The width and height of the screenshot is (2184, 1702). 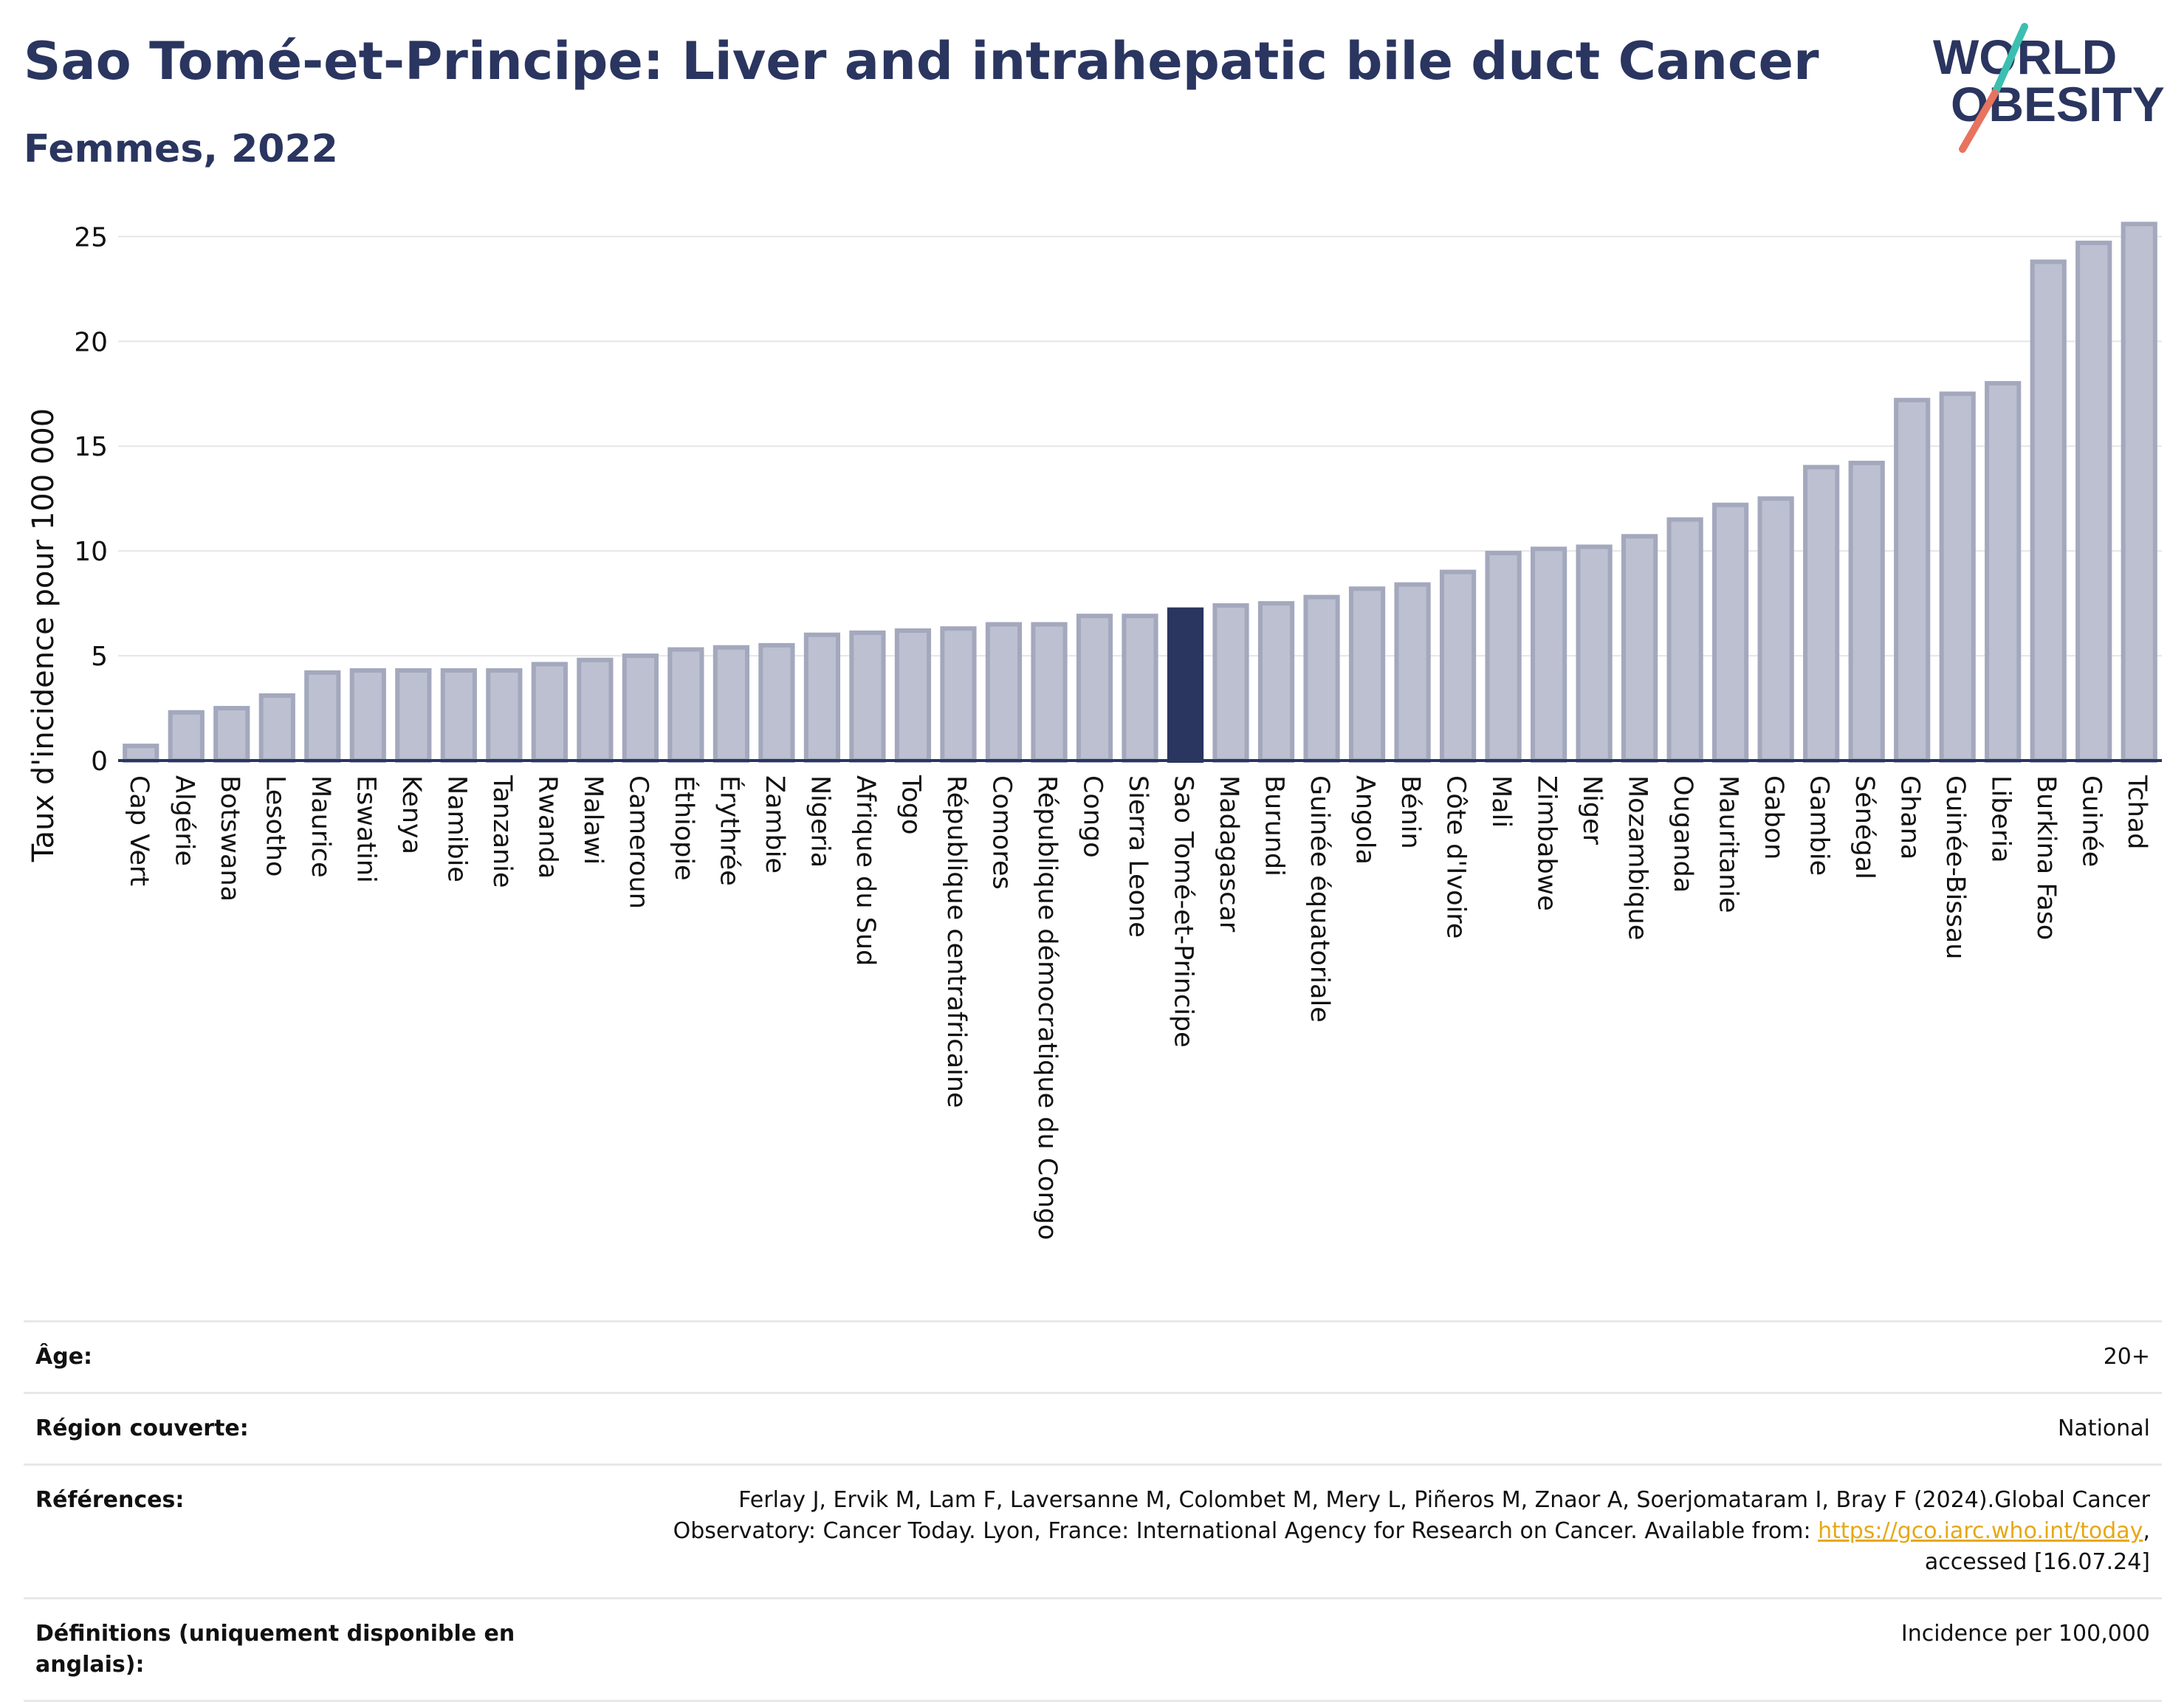 I want to click on meta-refs-link: https://gco.iarc.who.int/today, so click(x=1980, y=1531).